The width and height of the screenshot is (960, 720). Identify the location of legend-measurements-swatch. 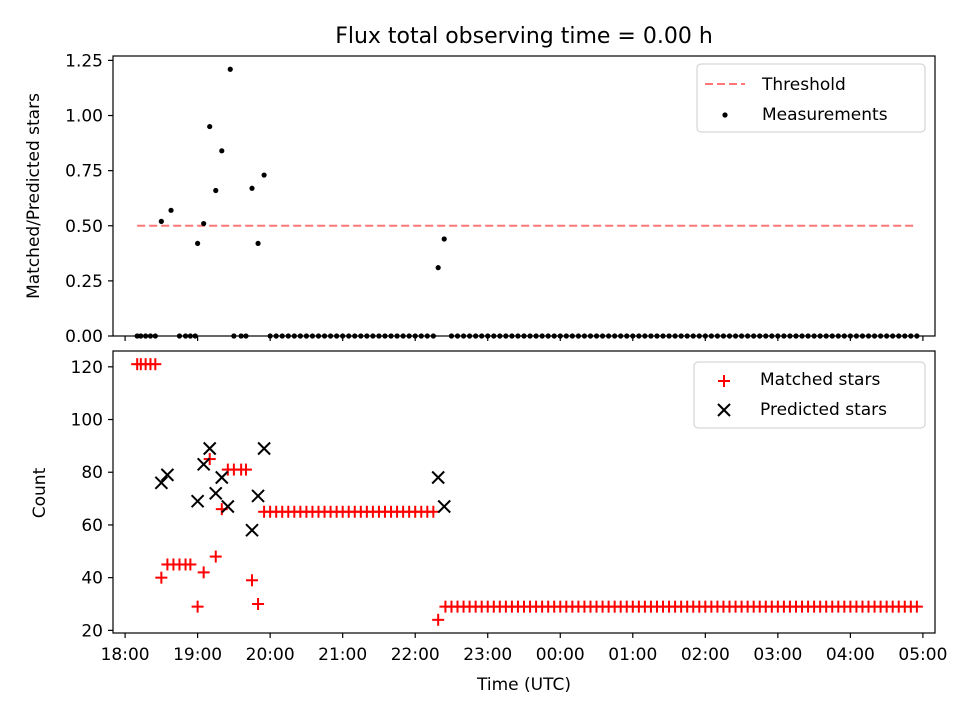
(725, 115).